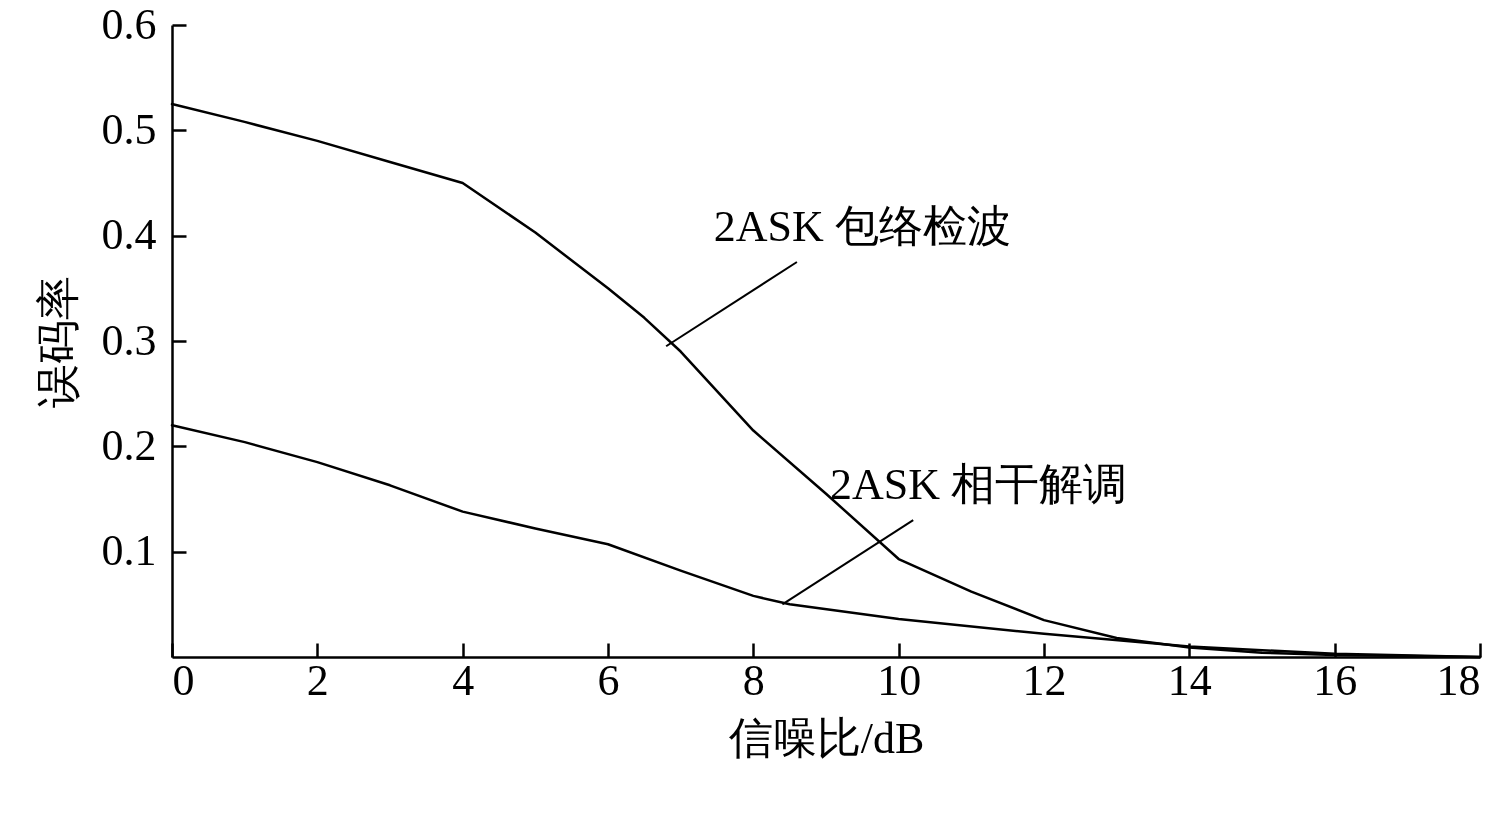 The height and width of the screenshot is (815, 1512). What do you see at coordinates (826, 738) in the screenshot?
I see `x-axis-title: 信噪比/dB` at bounding box center [826, 738].